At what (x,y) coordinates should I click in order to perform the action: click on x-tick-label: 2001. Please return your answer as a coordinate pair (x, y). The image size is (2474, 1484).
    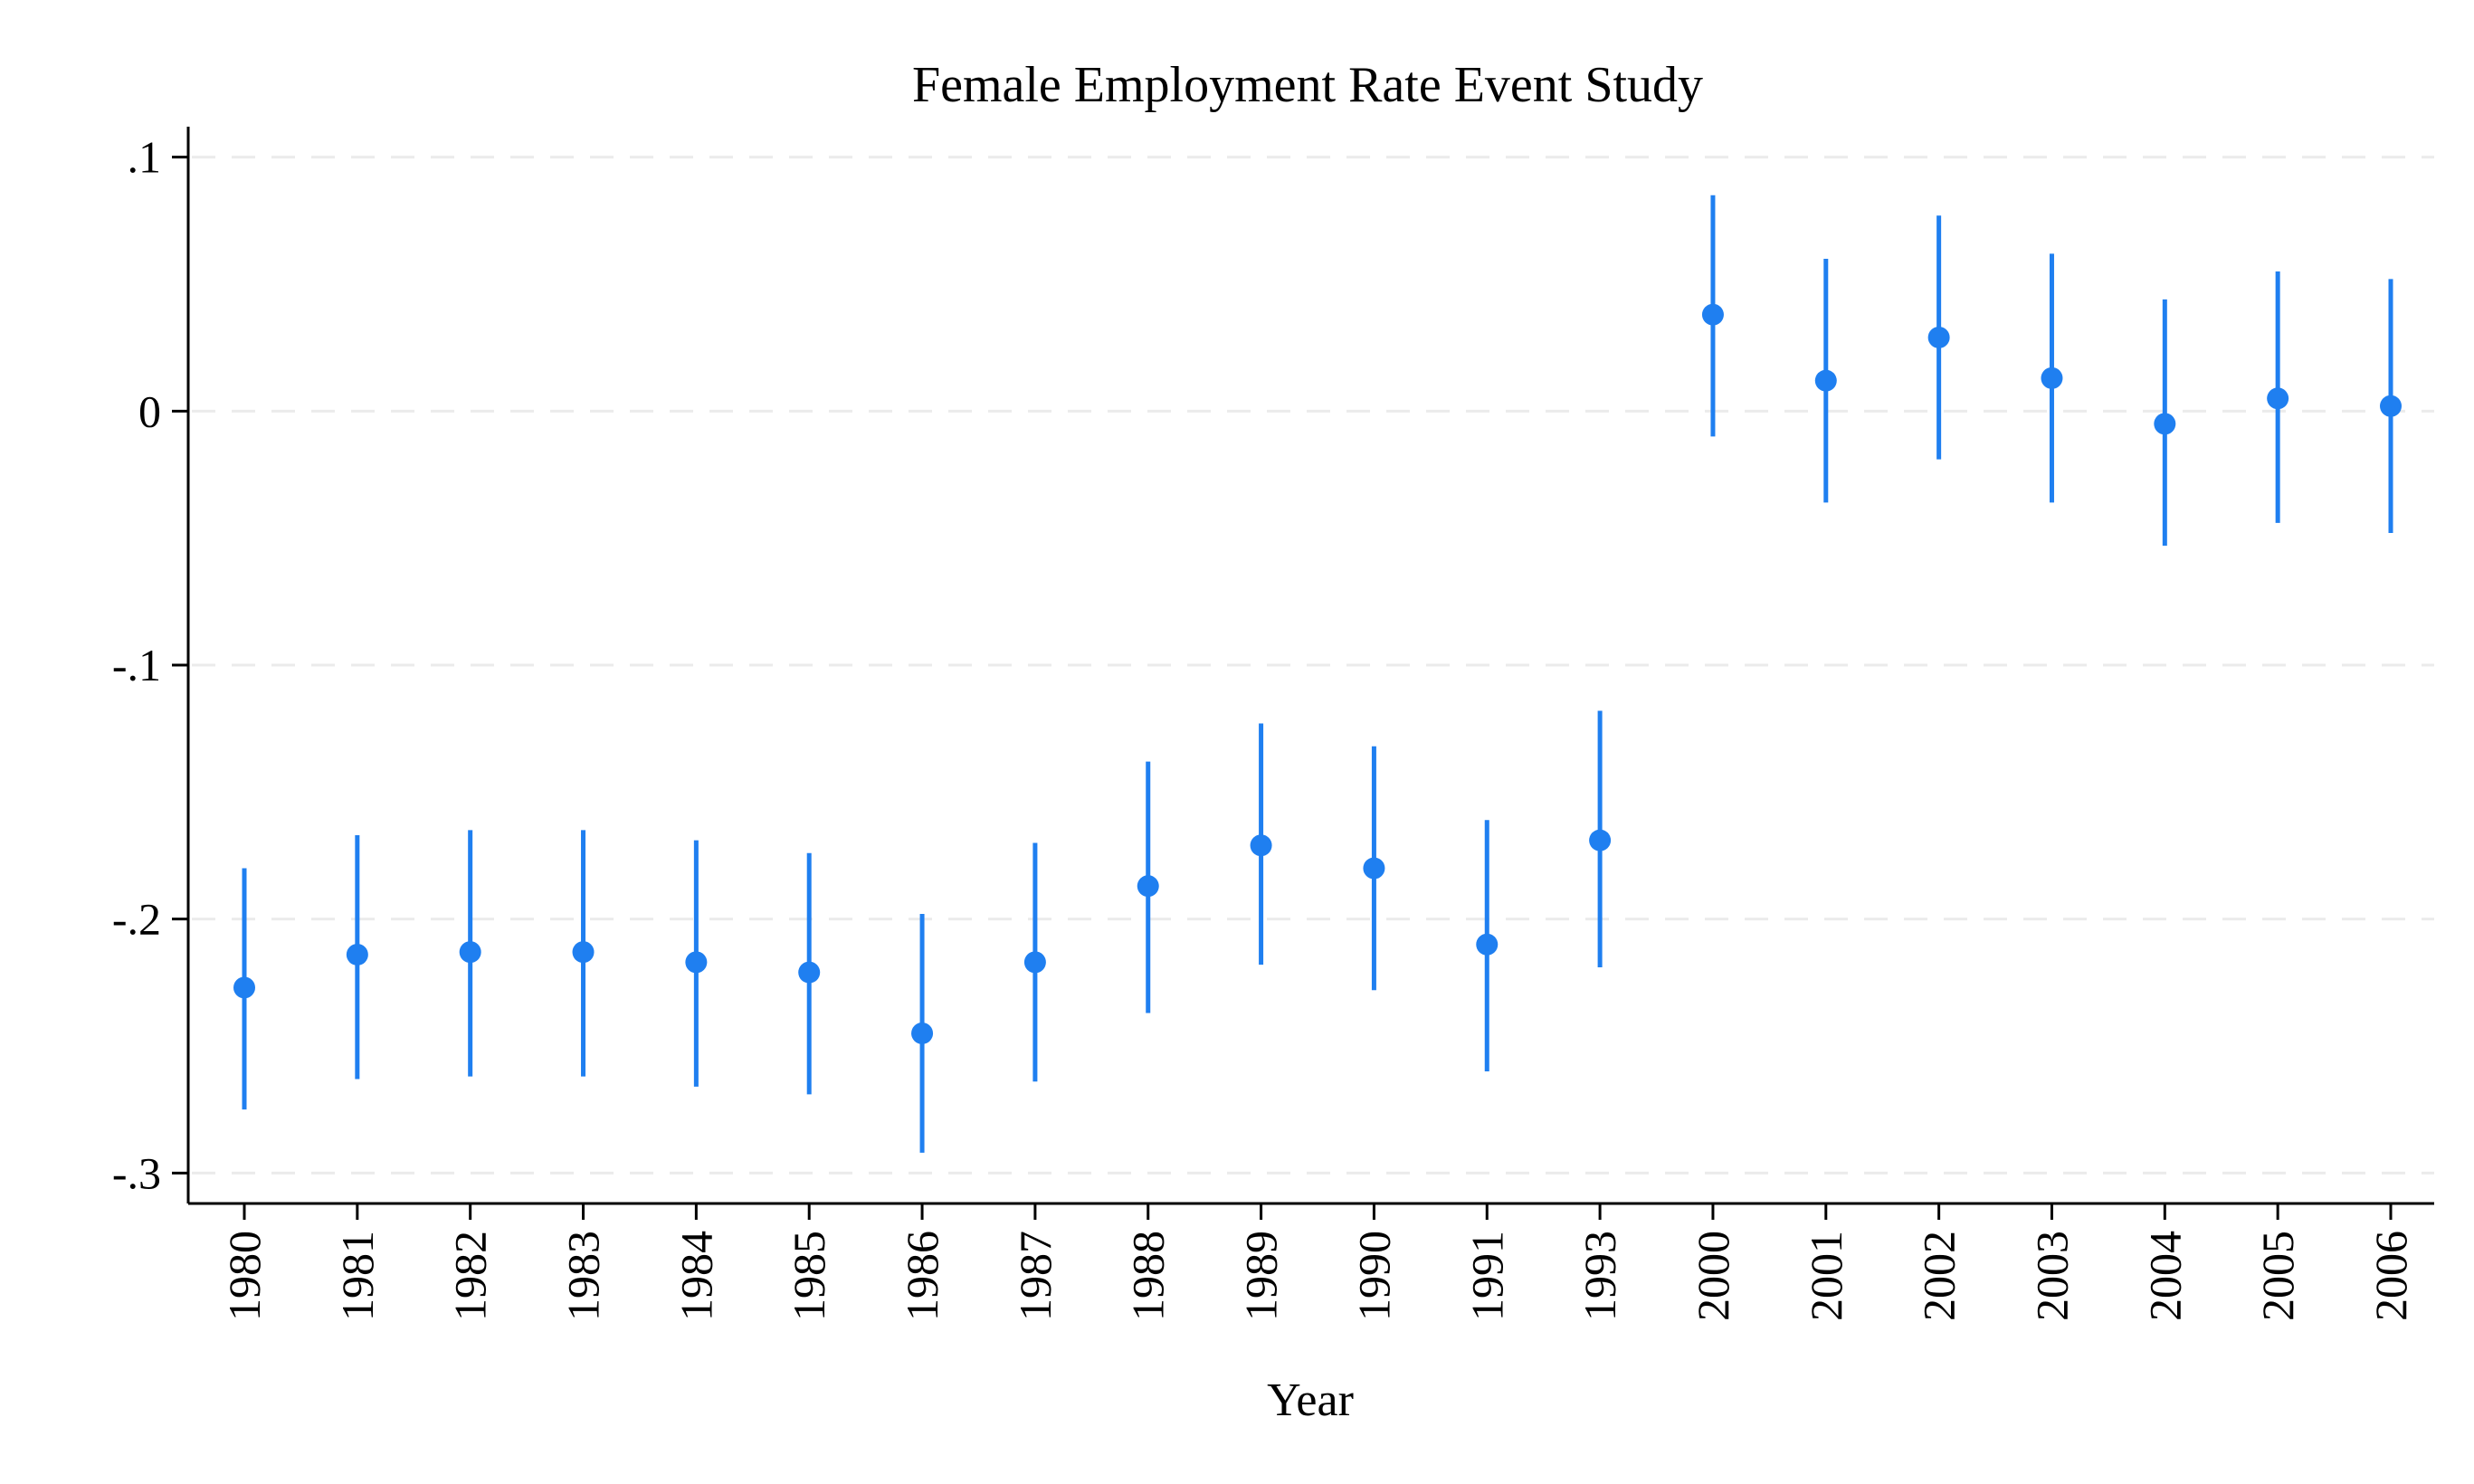
    Looking at the image, I should click on (1826, 1276).